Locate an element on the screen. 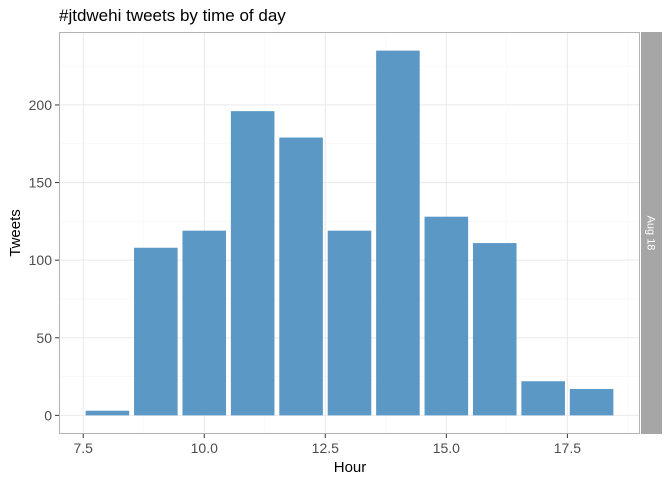 This screenshot has width=672, height=480. x-tick-label: 17.5 is located at coordinates (567, 448).